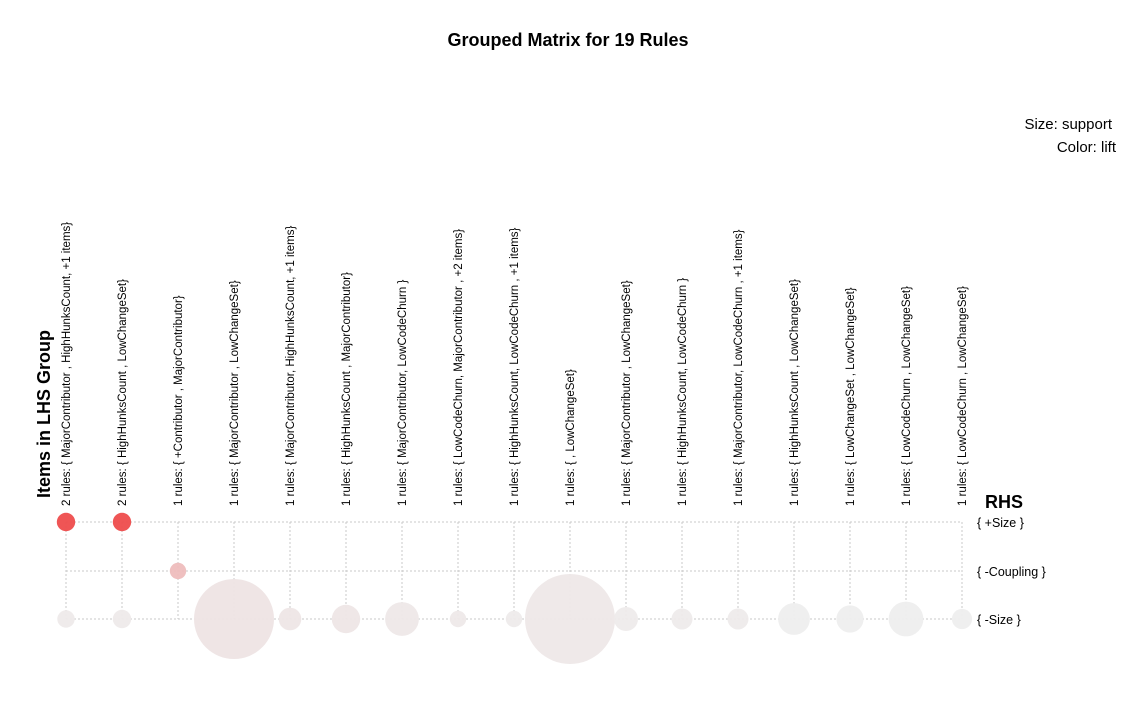 Image resolution: width=1136 pixels, height=706 pixels. Describe the element at coordinates (346, 619) in the screenshot. I see `bubble-lhs5-rhs2` at that location.